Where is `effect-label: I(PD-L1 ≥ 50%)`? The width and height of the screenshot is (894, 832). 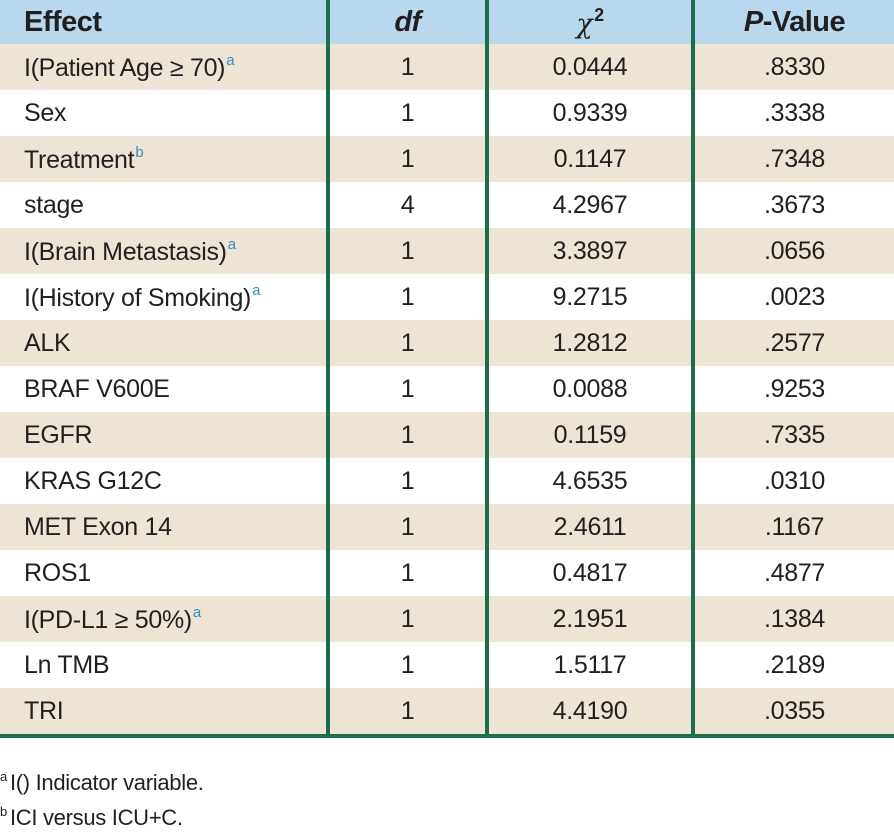 effect-label: I(PD-L1 ≥ 50%) is located at coordinates (108, 619).